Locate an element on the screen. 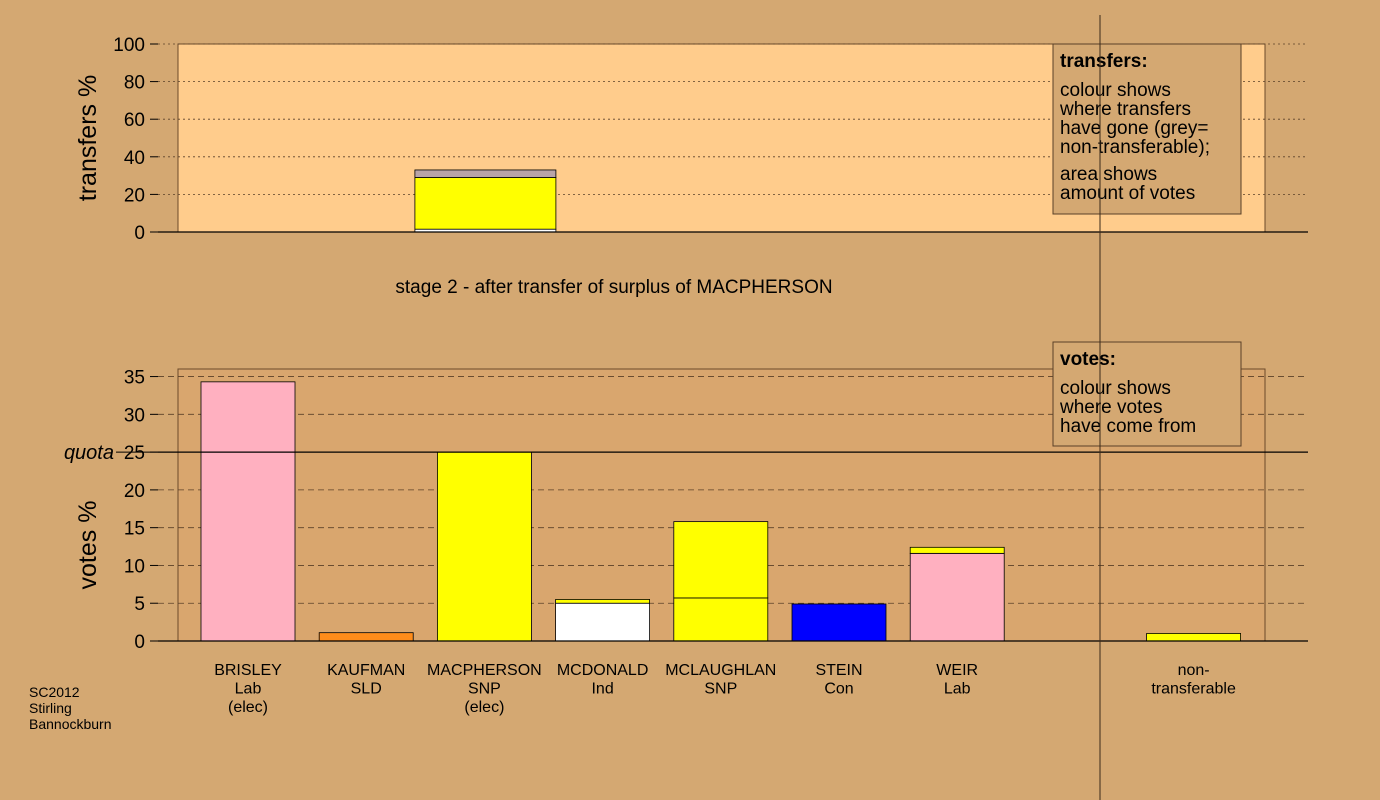  legend-text: area shows is located at coordinates (1108, 174).